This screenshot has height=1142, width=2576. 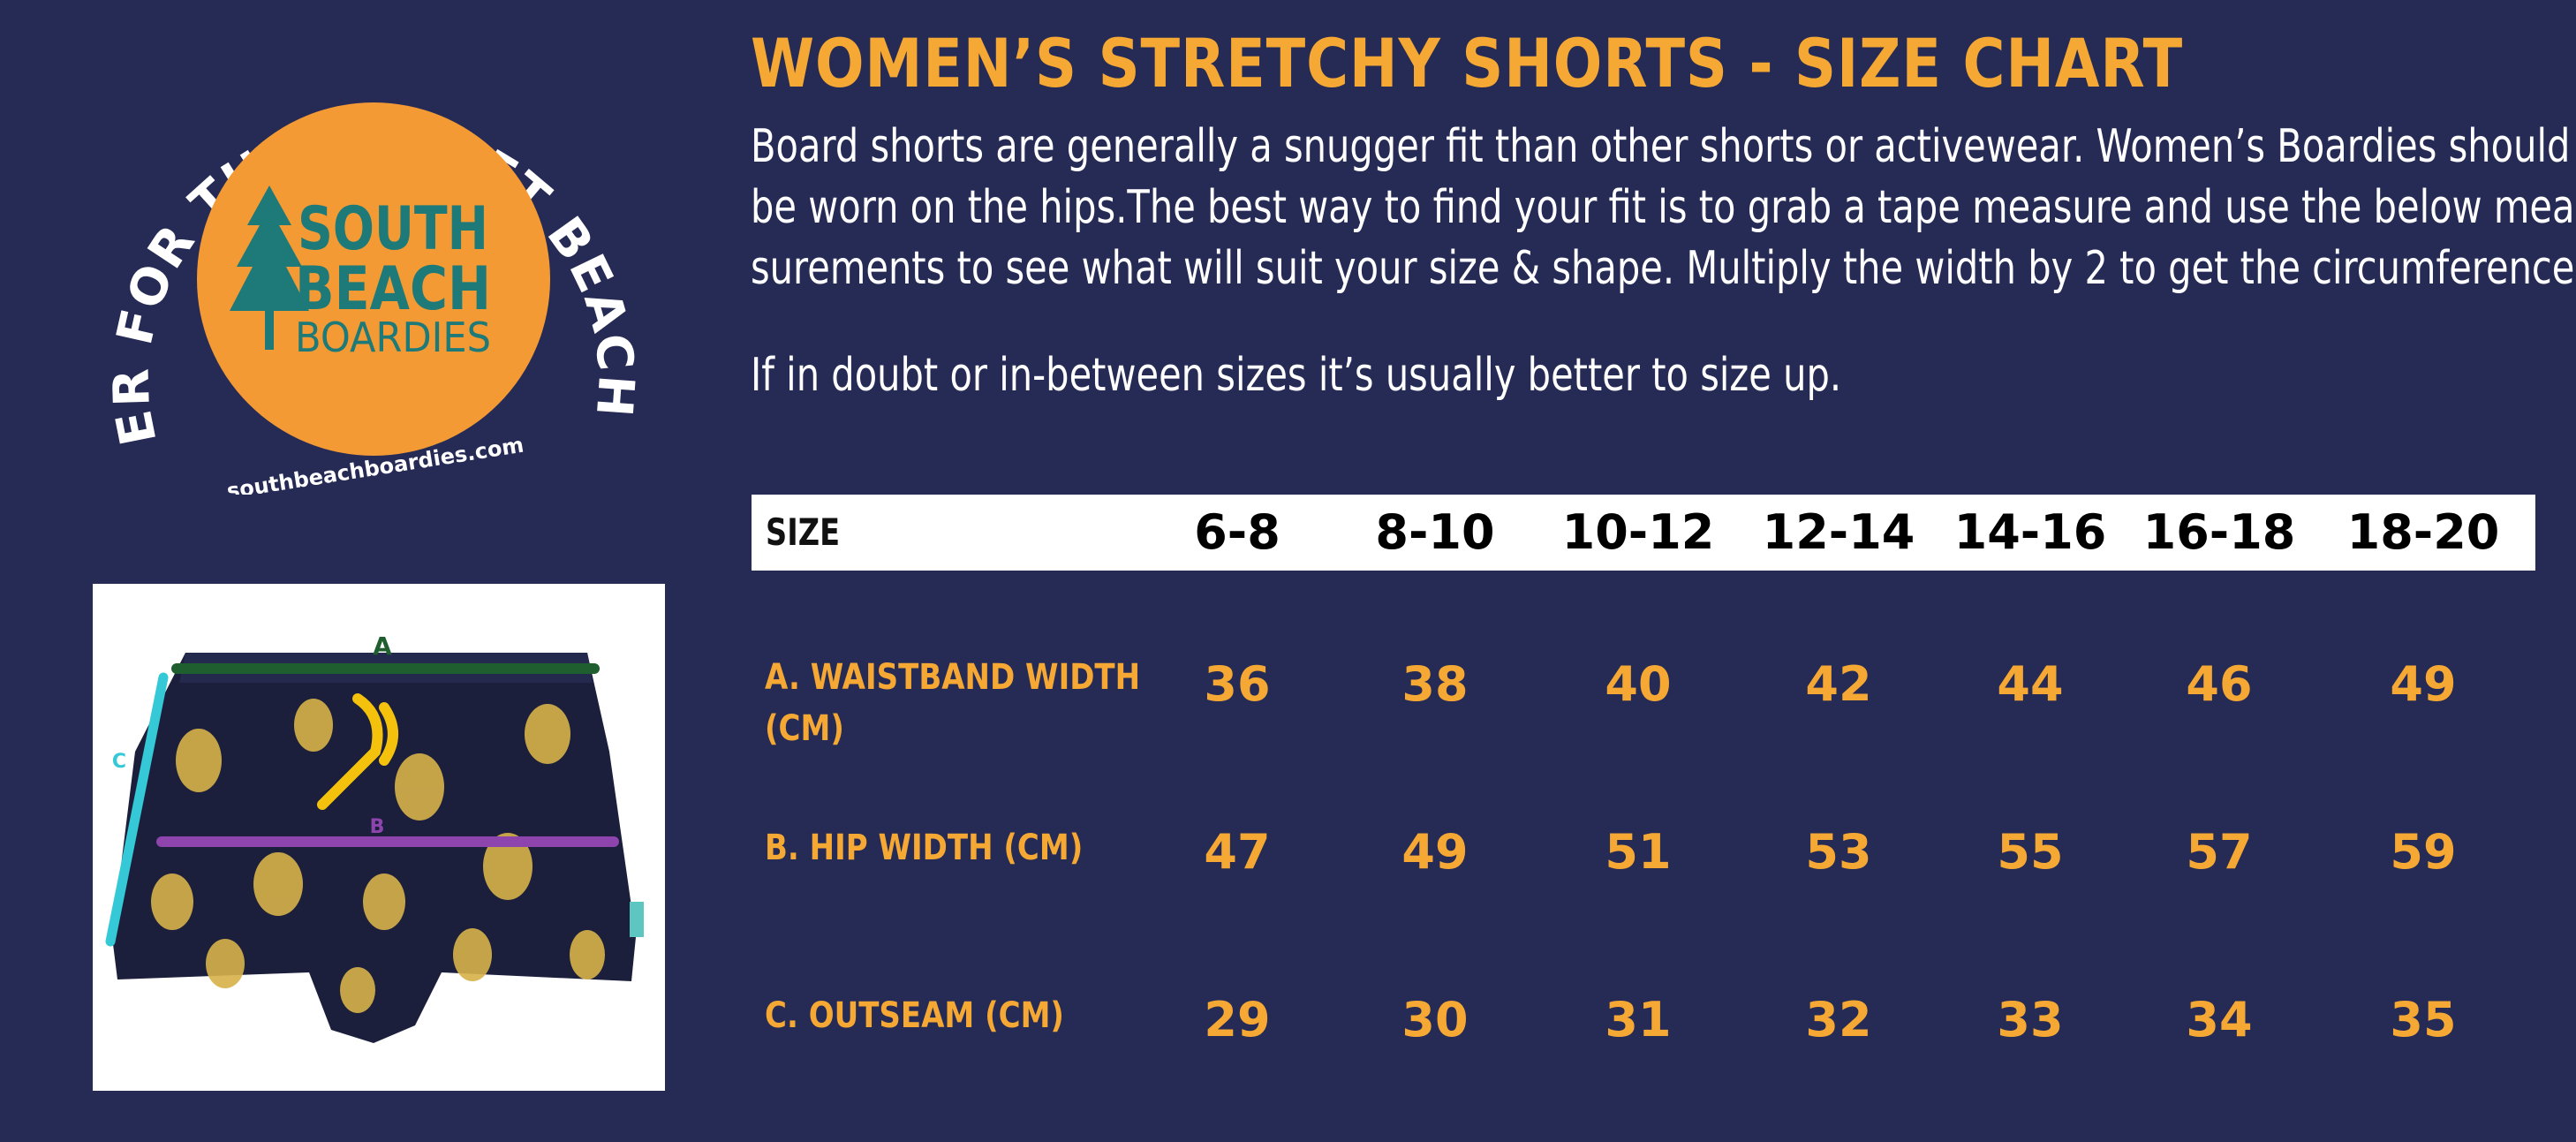 I want to click on table-cell: 30, so click(x=1435, y=1019).